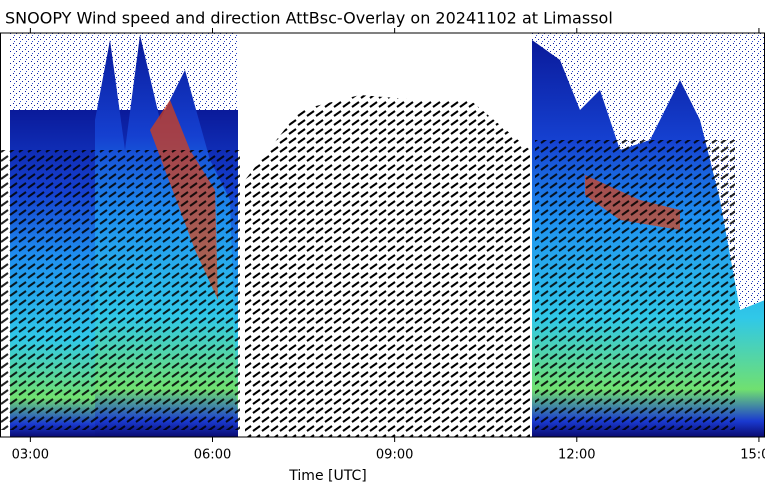 The height and width of the screenshot is (504, 765). What do you see at coordinates (212, 455) in the screenshot?
I see `x-tick-label: 06:00` at bounding box center [212, 455].